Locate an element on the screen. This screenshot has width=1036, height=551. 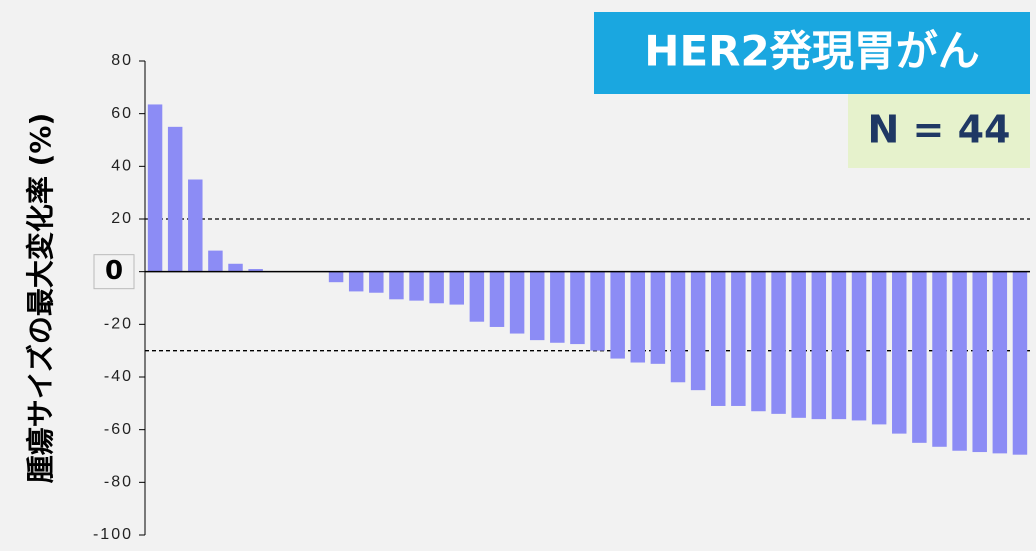
title-box is located at coordinates (812, 53).